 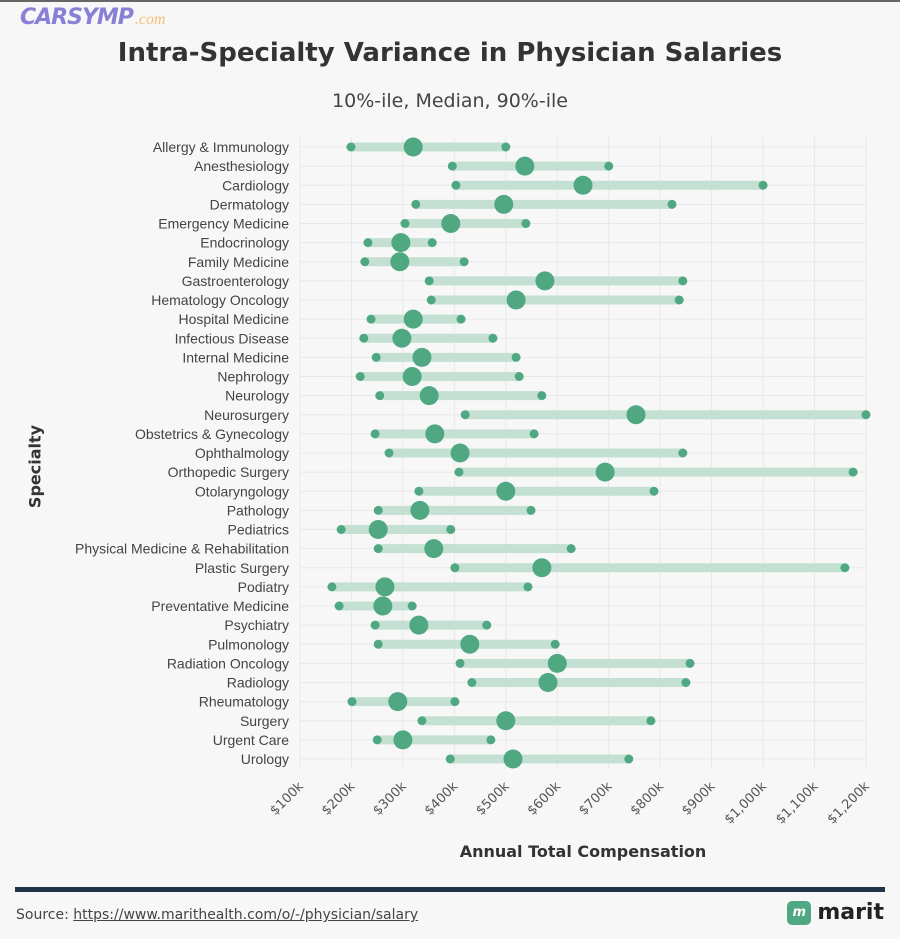 I want to click on y-tick-label: Radiation Oncology, so click(x=228, y=663).